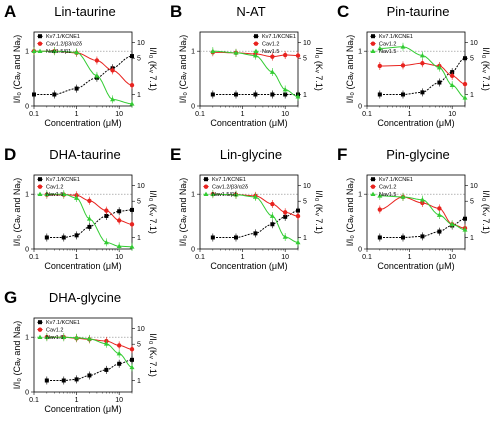 This screenshot has width=500, height=424. What do you see at coordinates (176, 11) in the screenshot?
I see `panel-letter: B` at bounding box center [176, 11].